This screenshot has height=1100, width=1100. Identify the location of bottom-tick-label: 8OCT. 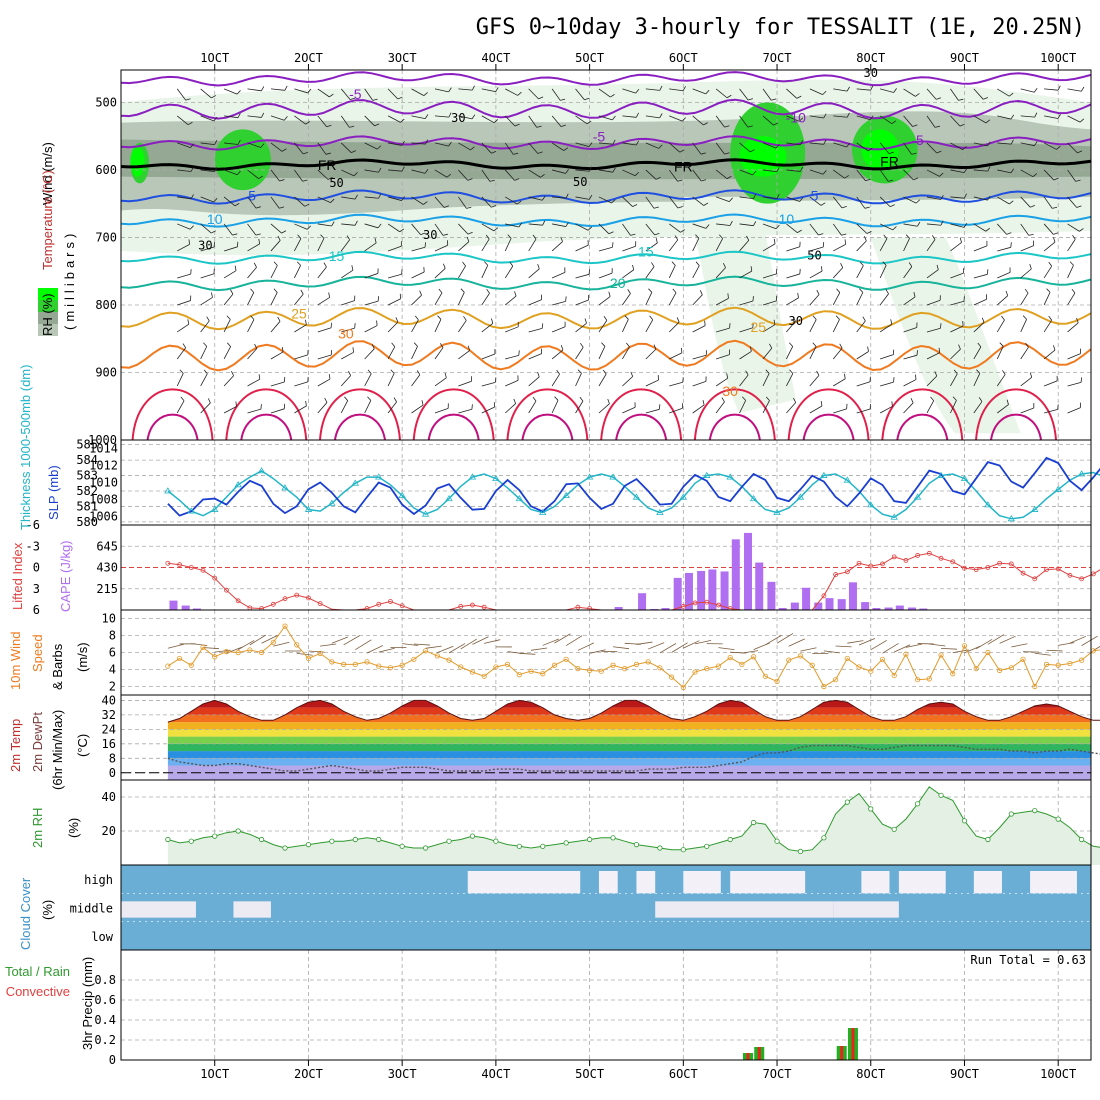
(870, 1074).